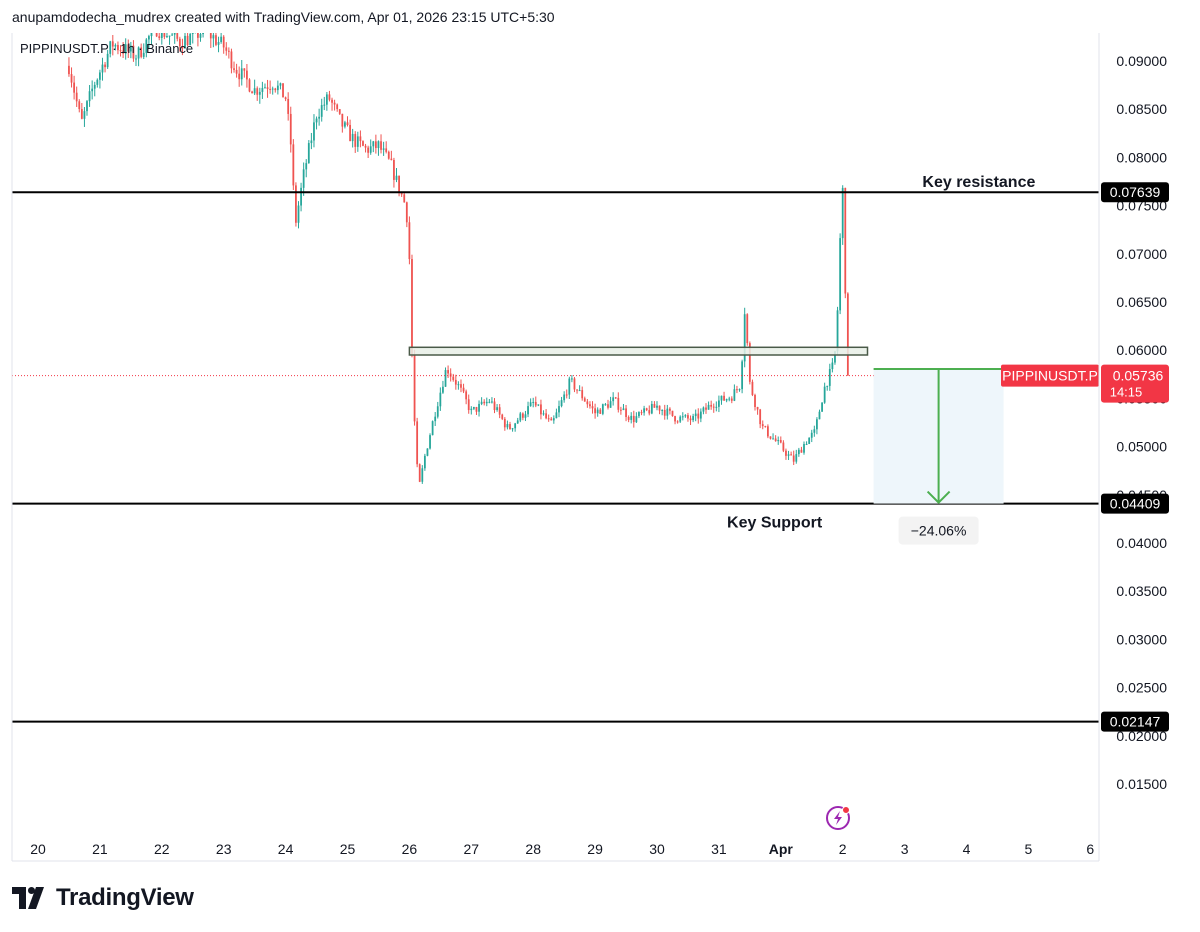 The image size is (1200, 932). What do you see at coordinates (657, 849) in the screenshot?
I see `time-tick-label: 30` at bounding box center [657, 849].